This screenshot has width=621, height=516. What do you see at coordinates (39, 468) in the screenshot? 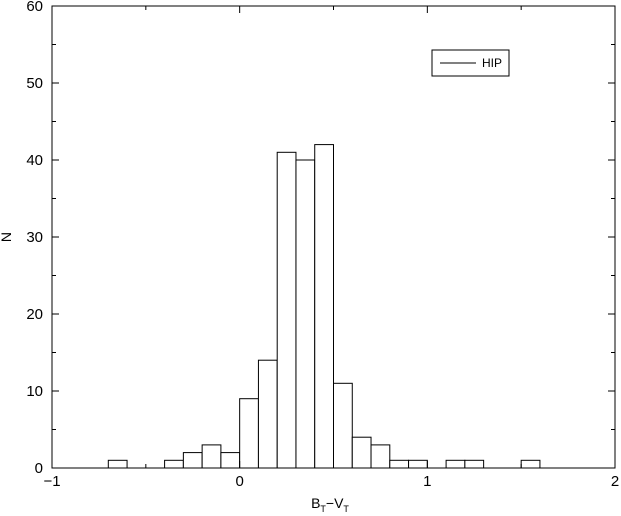
I see `y-tick-label-0: 0` at bounding box center [39, 468].